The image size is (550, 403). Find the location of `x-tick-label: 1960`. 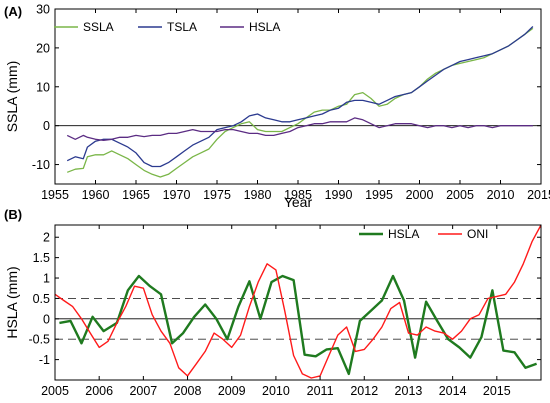

x-tick-label: 1960 is located at coordinates (96, 195).